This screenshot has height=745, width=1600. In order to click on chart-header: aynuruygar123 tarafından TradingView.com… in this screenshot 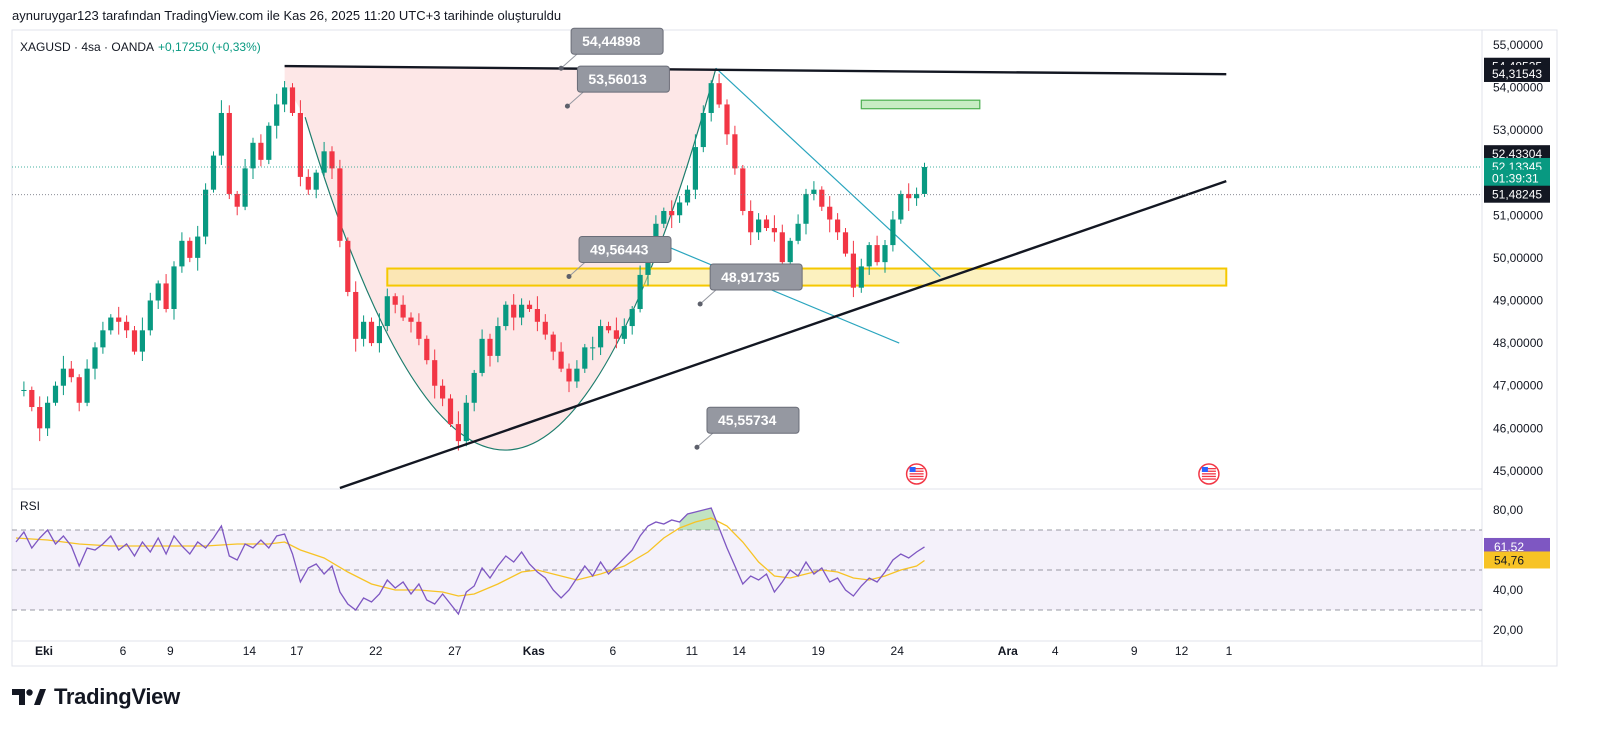, I will do `click(287, 15)`.